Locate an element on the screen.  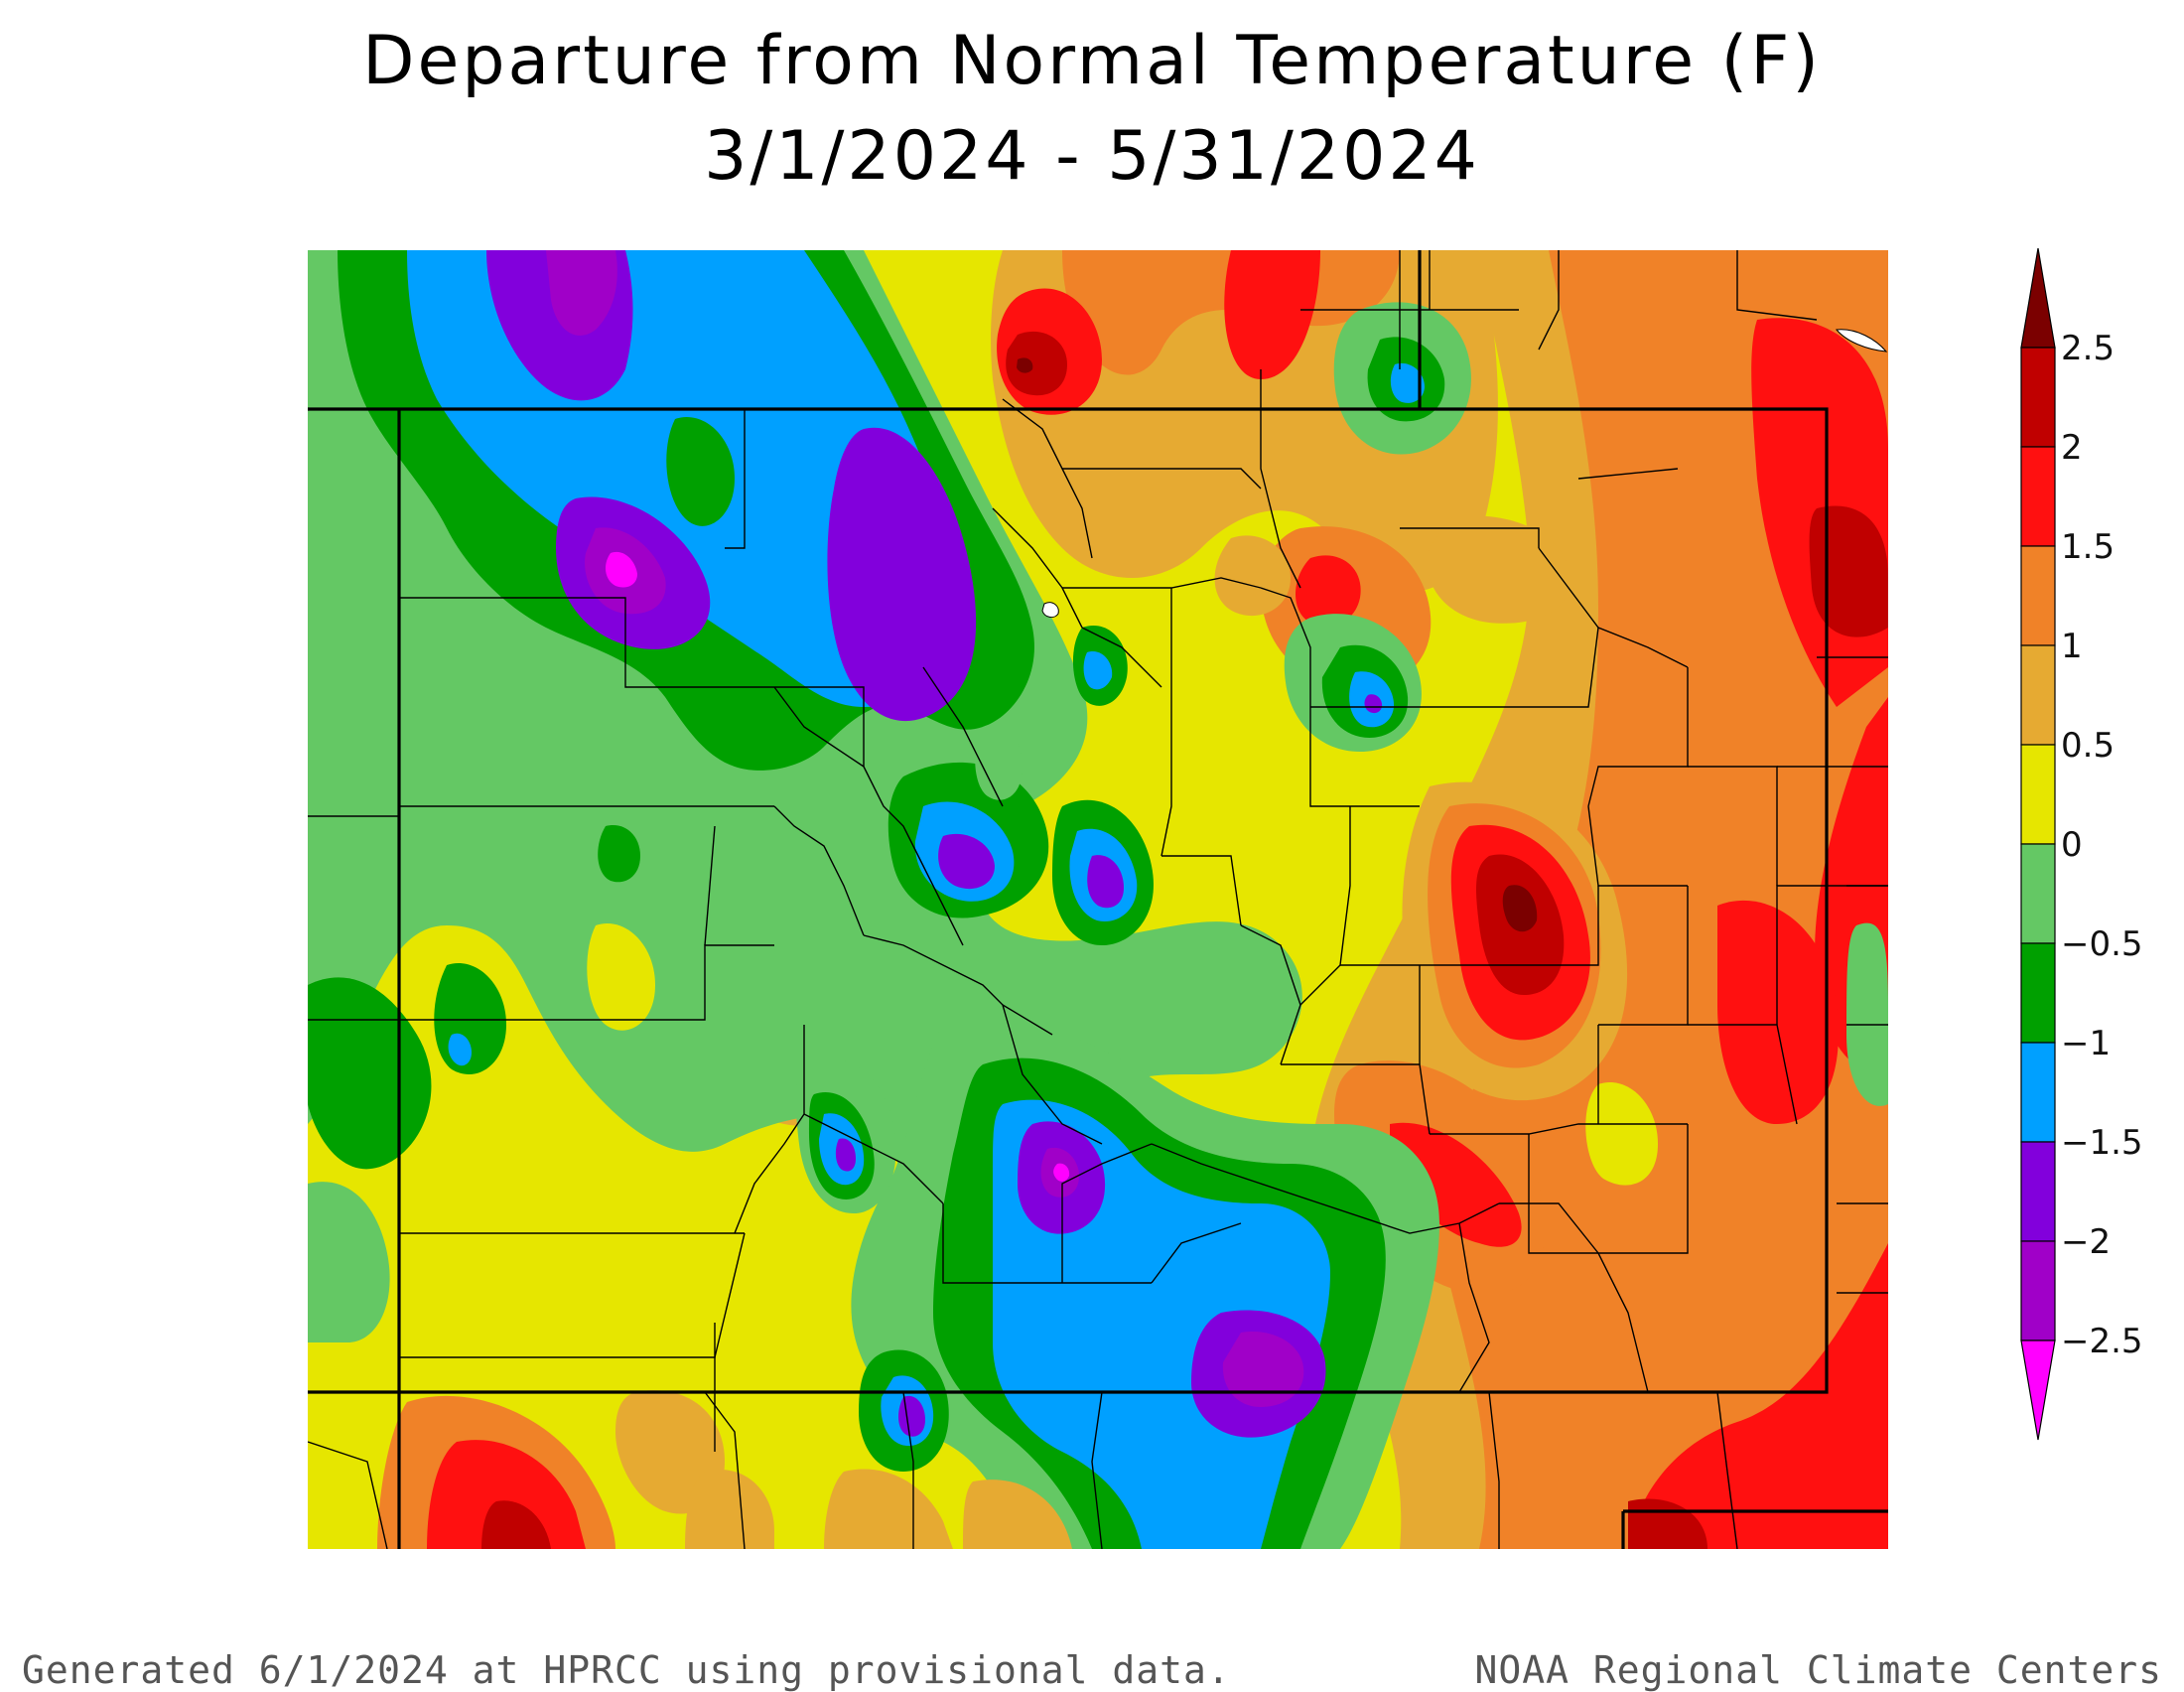
legend-color-bar is located at coordinates (2038, 844).